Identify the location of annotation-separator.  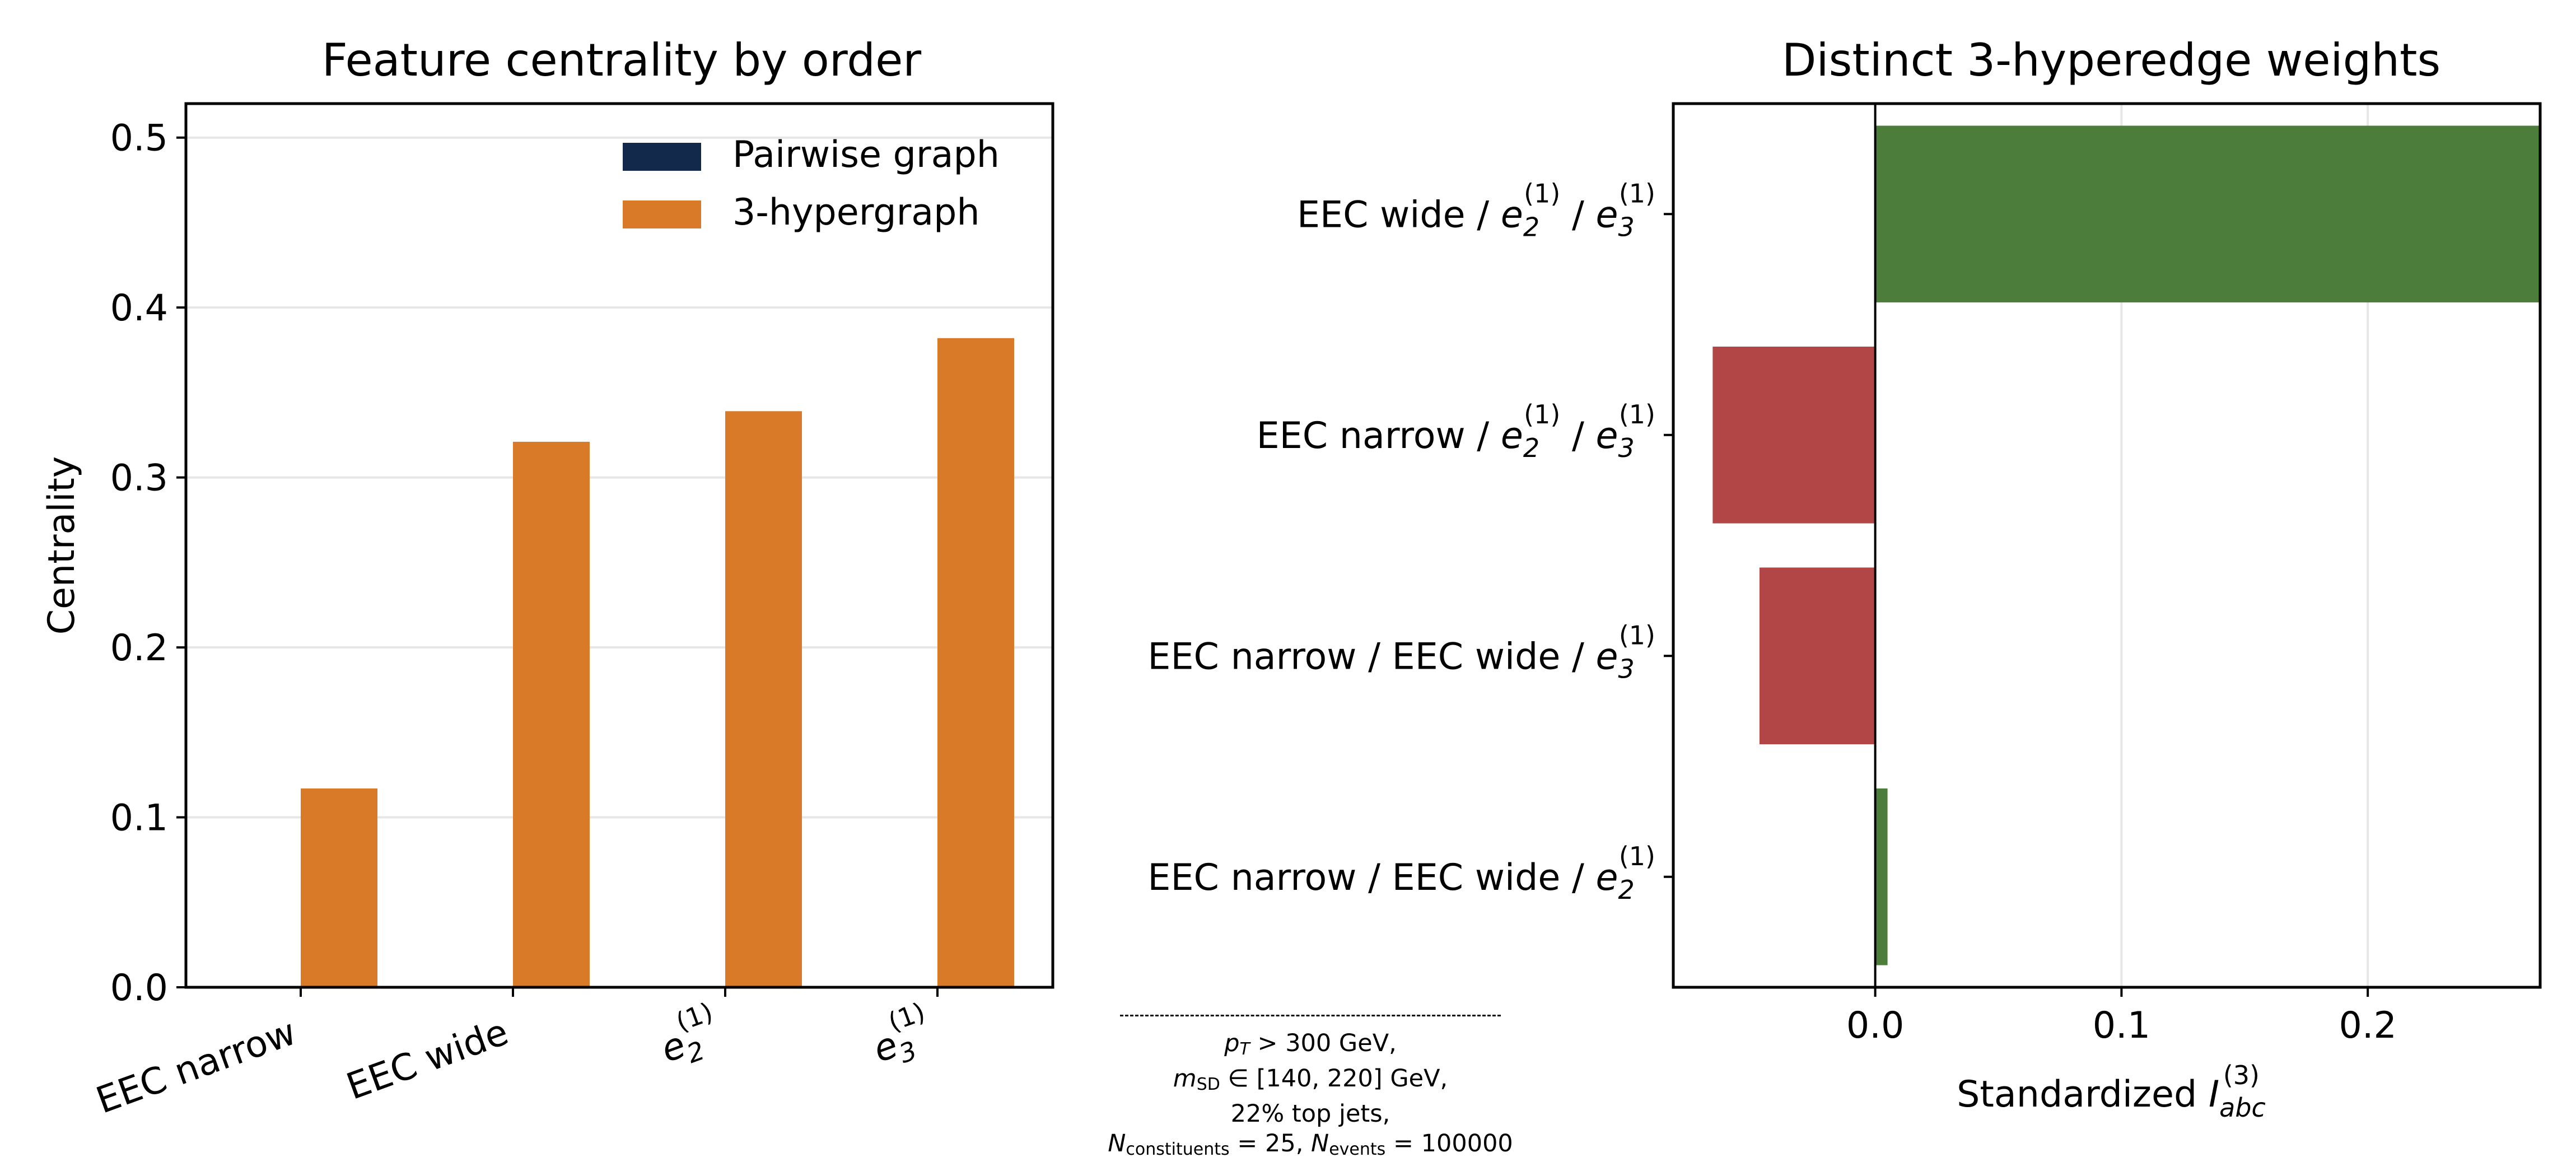
(1311, 1016).